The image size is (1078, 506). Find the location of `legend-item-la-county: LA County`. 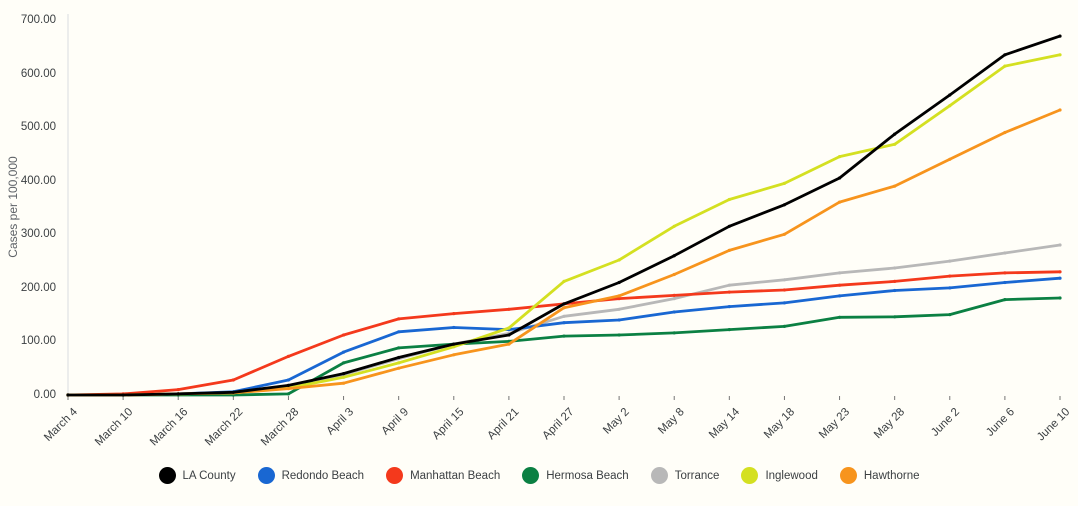

legend-item-la-county: LA County is located at coordinates (197, 475).